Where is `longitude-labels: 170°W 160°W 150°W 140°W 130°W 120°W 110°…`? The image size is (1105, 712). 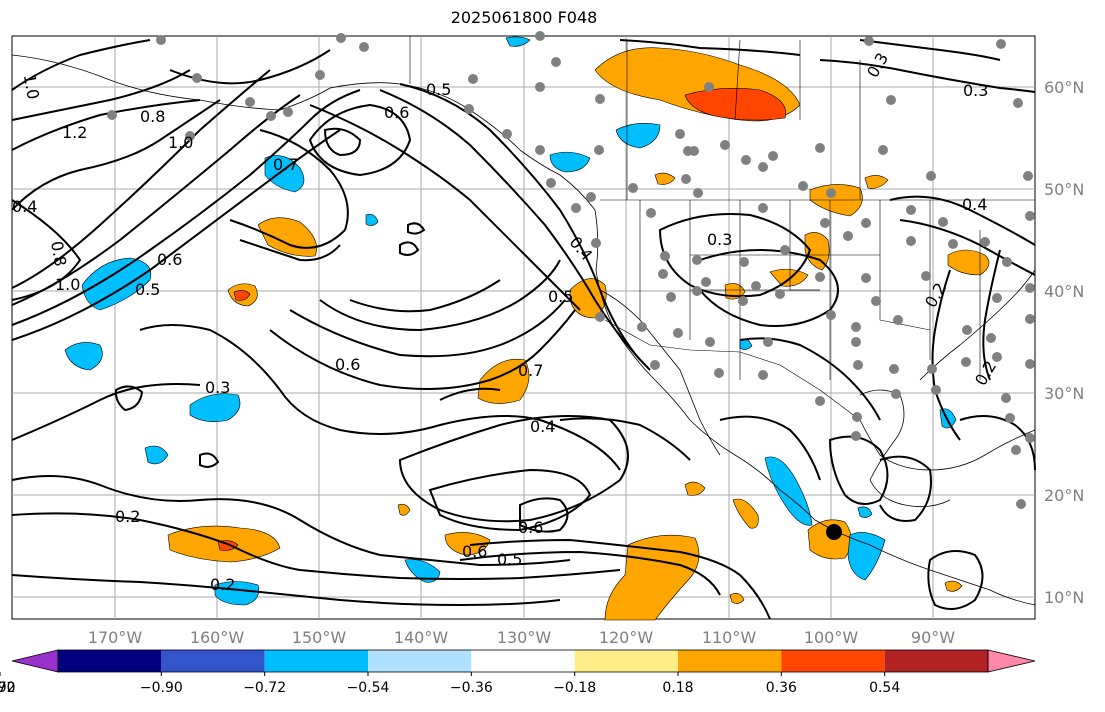 longitude-labels: 170°W 160°W 150°W 140°W 130°W 120°W 110°… is located at coordinates (521, 637).